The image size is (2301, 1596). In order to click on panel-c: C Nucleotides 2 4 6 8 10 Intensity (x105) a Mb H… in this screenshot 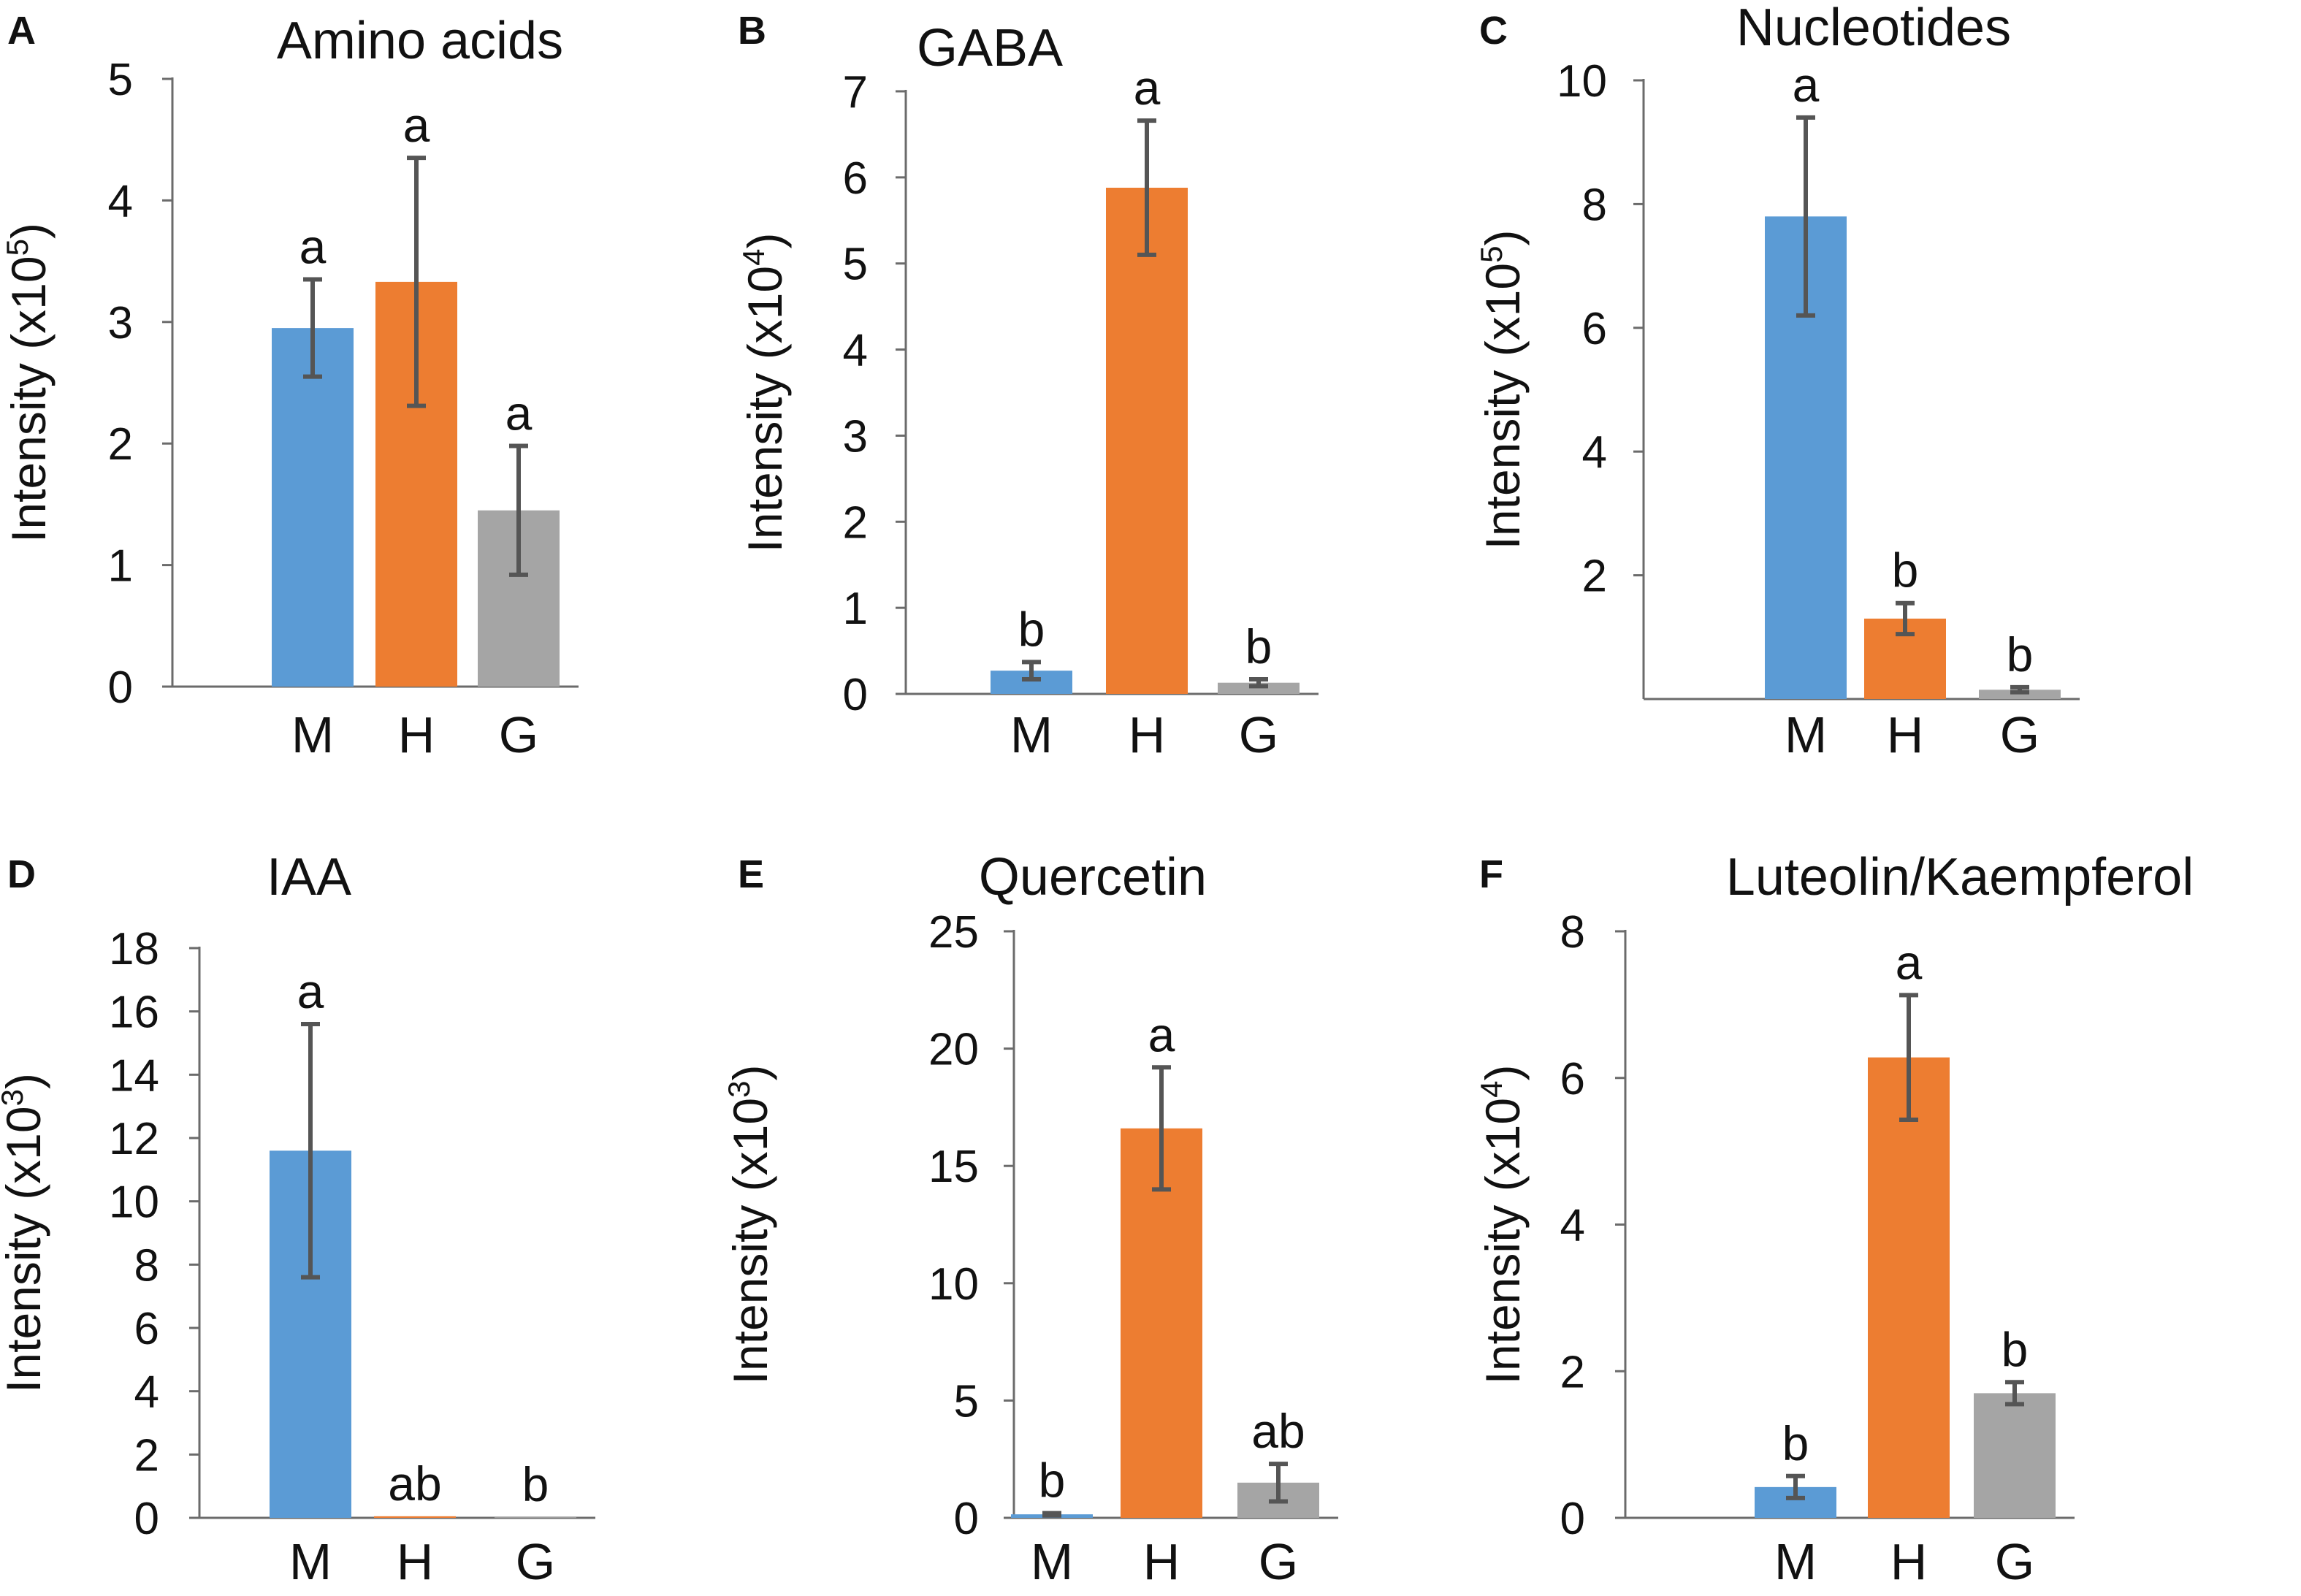, I will do `click(1777, 381)`.